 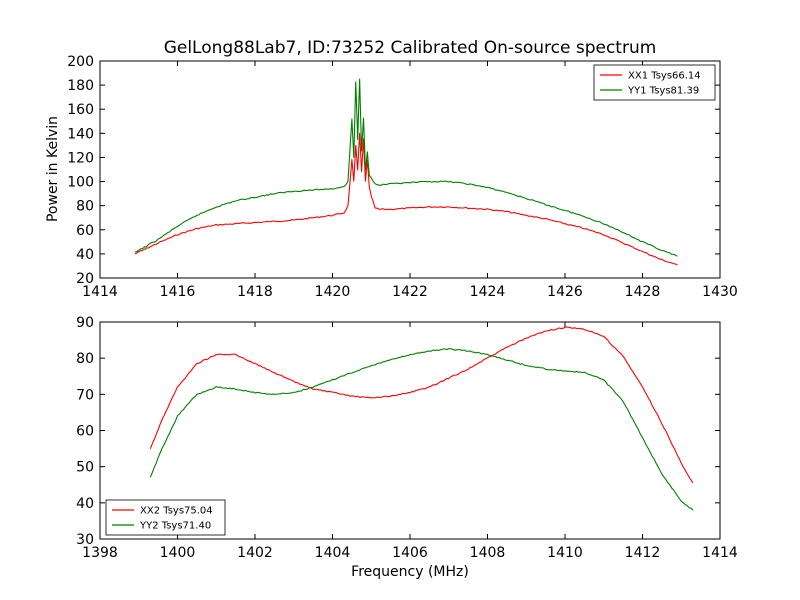 I want to click on y-tick-label-1-2: 50, so click(x=85, y=468).